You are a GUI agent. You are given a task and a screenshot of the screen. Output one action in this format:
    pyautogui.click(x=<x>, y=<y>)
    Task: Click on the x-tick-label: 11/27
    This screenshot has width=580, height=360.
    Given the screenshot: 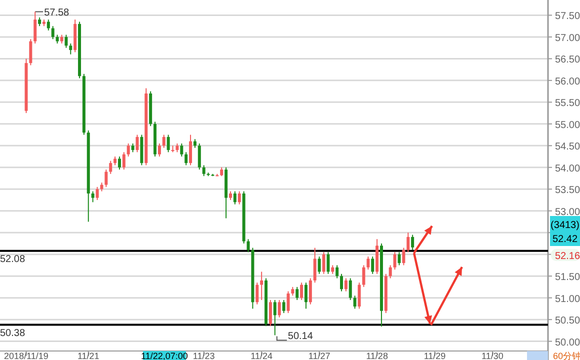 What is the action you would take?
    pyautogui.click(x=319, y=355)
    